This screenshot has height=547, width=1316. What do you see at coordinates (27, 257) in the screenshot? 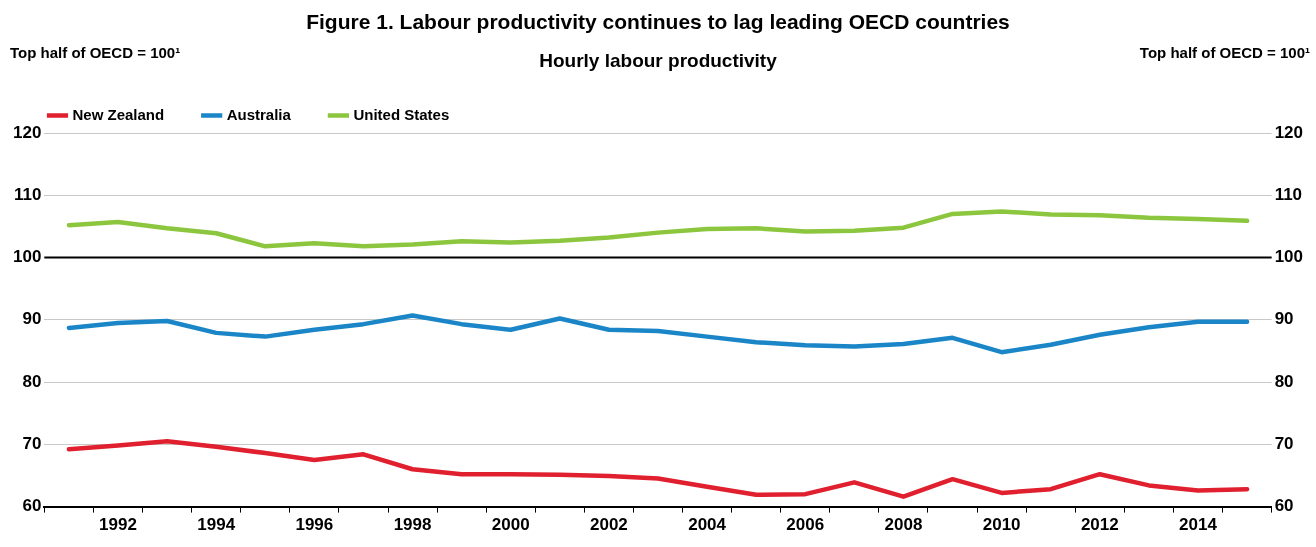
I see `y-tick-label: 100` at bounding box center [27, 257].